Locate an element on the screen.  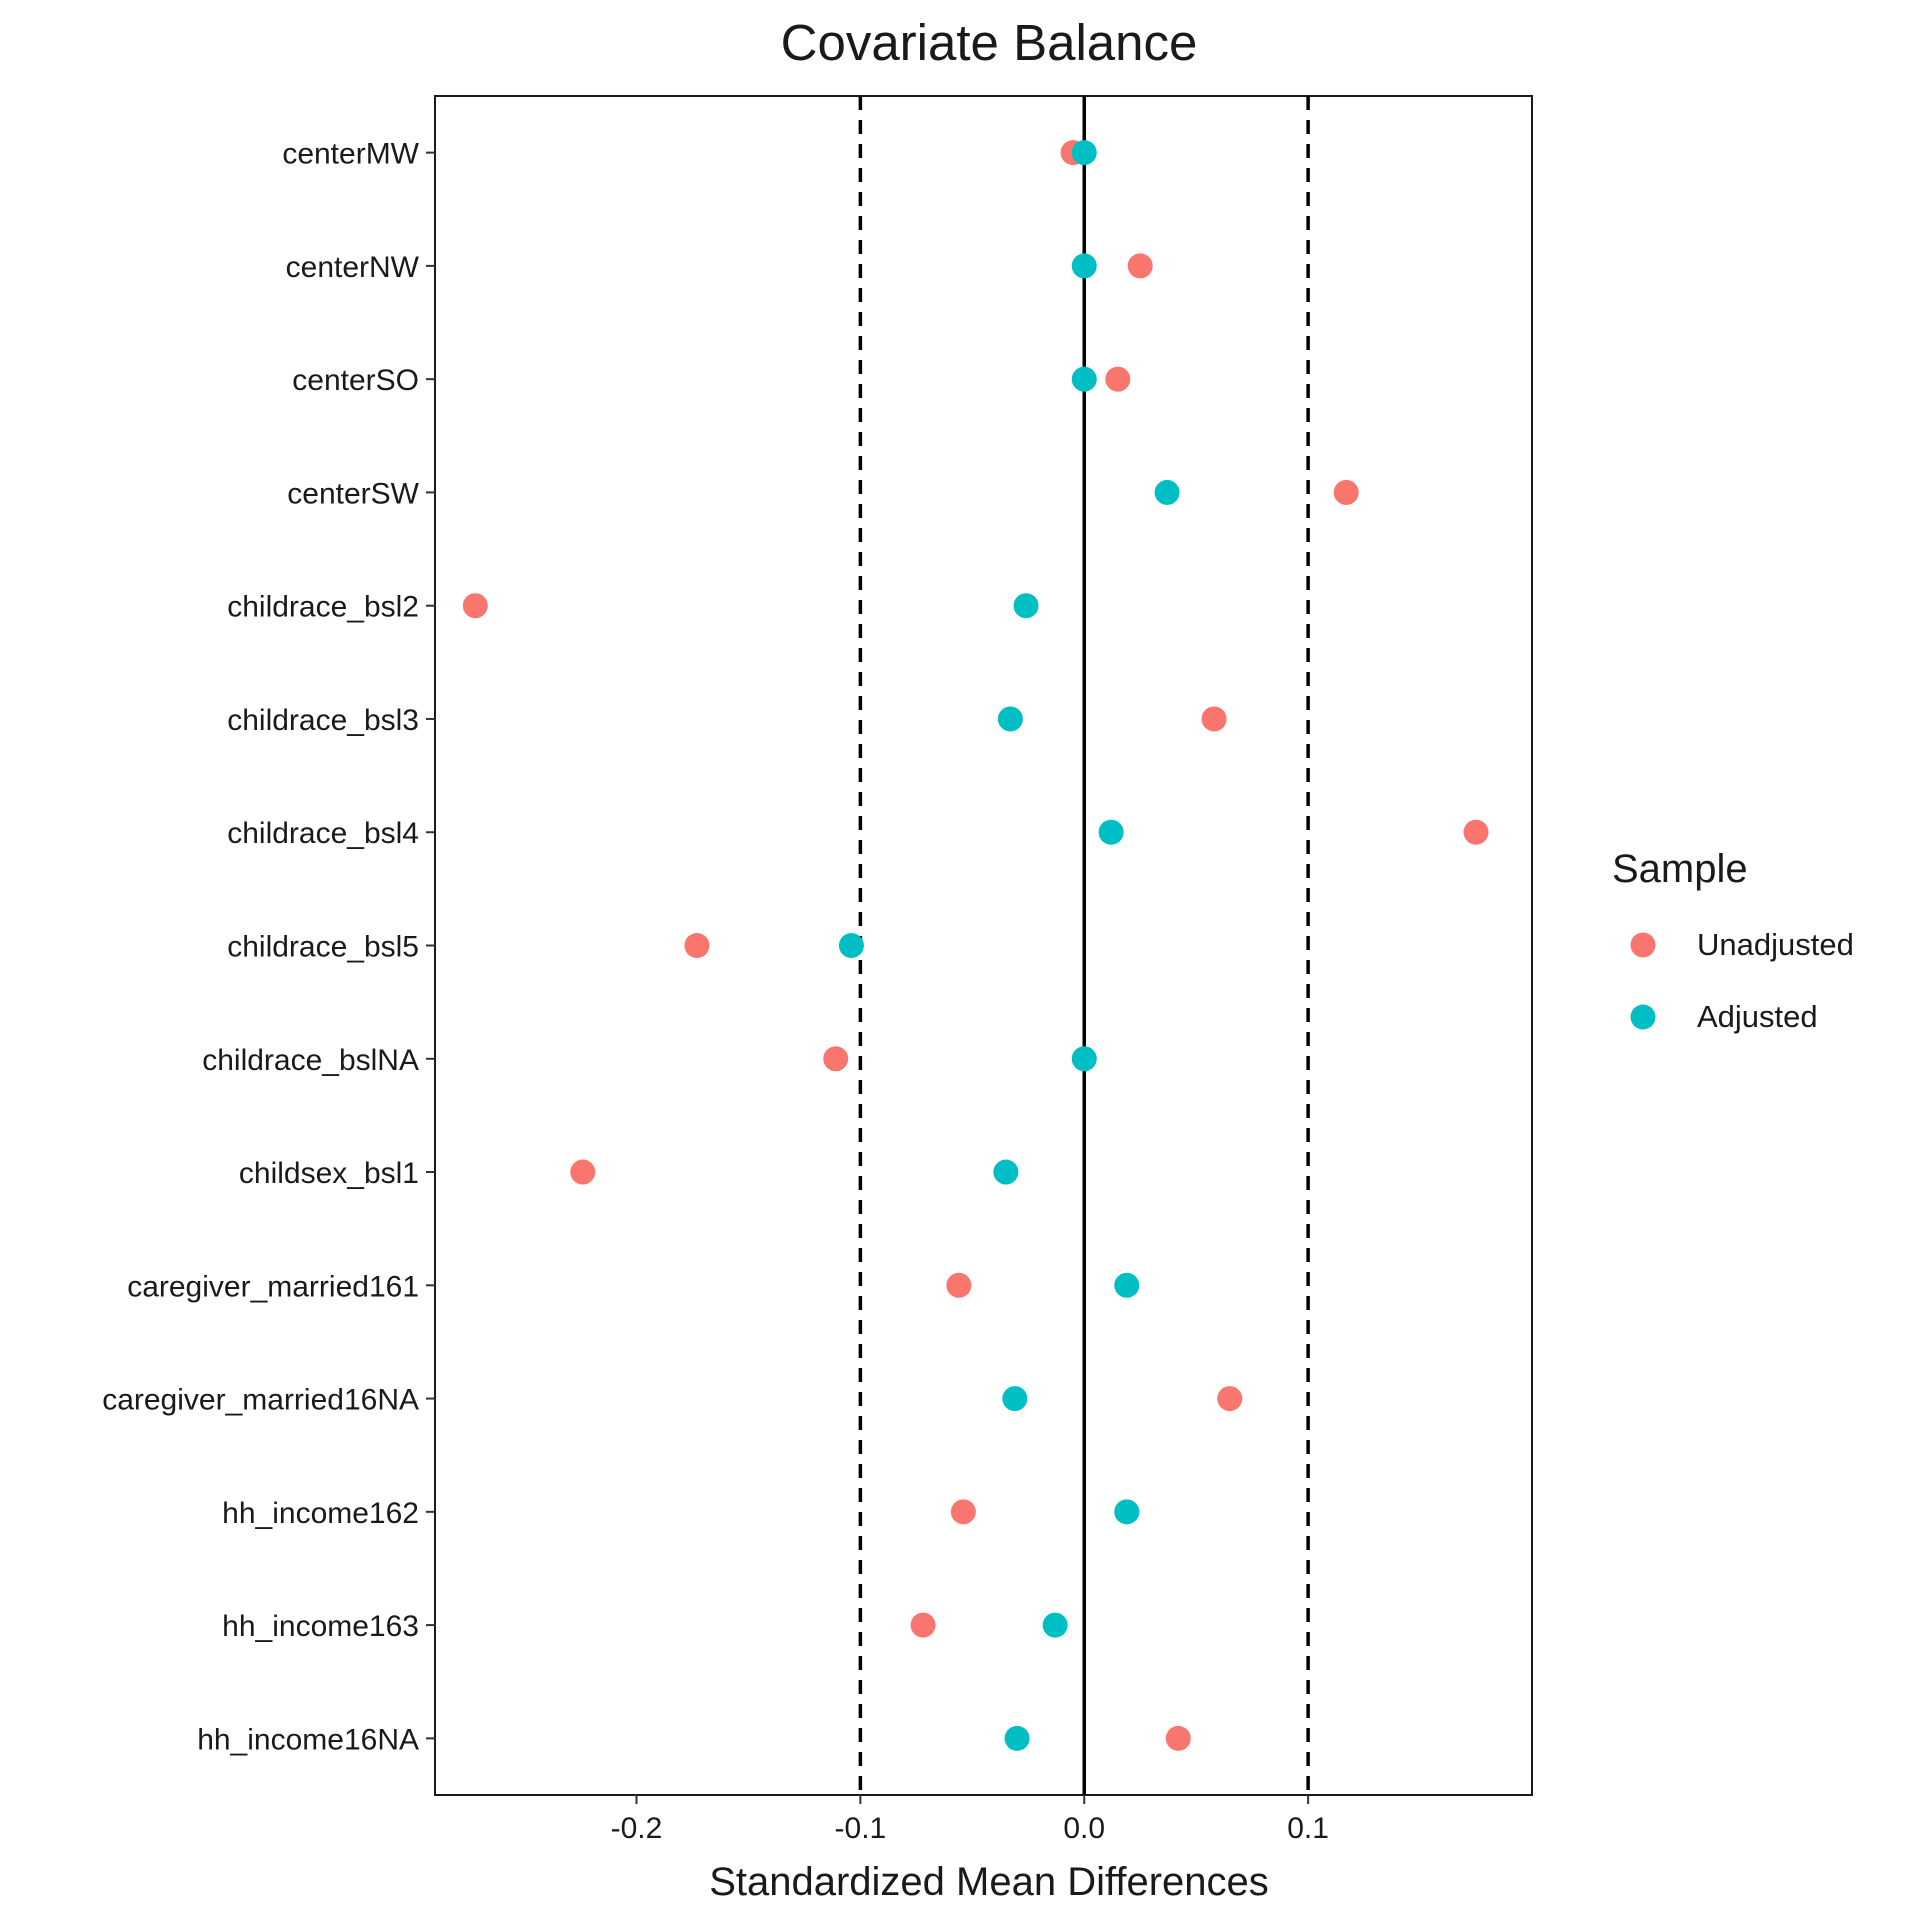
y-tick-label: childrace_bsl3 is located at coordinates (323, 720).